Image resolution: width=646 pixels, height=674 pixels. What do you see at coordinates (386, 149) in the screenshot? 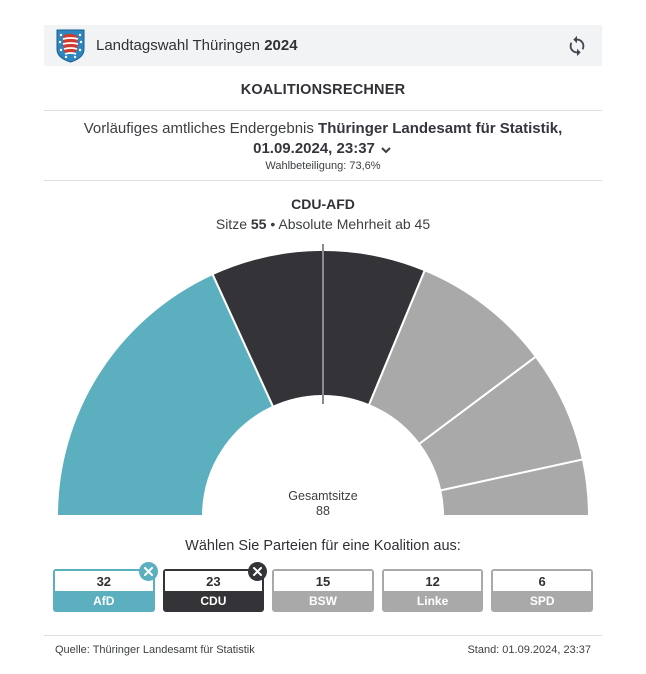
I see `chevron-down-icon` at bounding box center [386, 149].